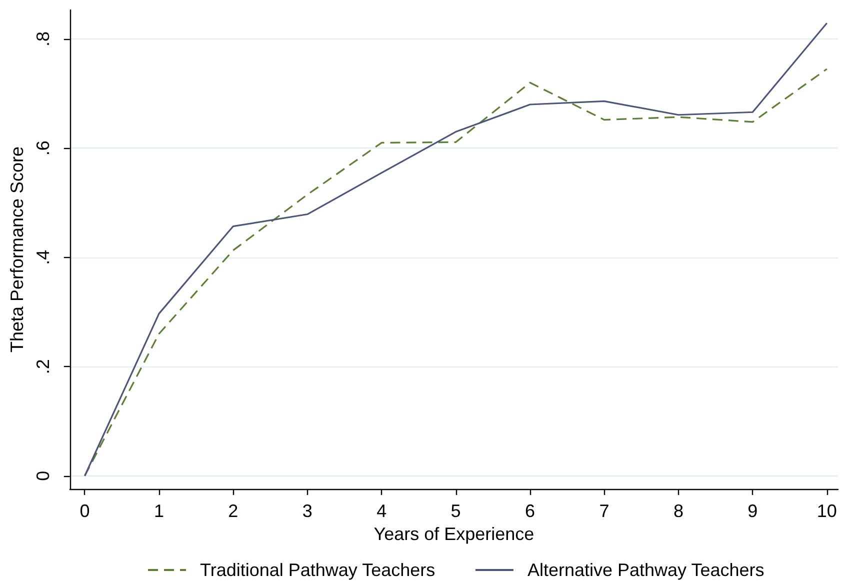  What do you see at coordinates (17, 249) in the screenshot?
I see `y-axis-title: Theta Performance Score` at bounding box center [17, 249].